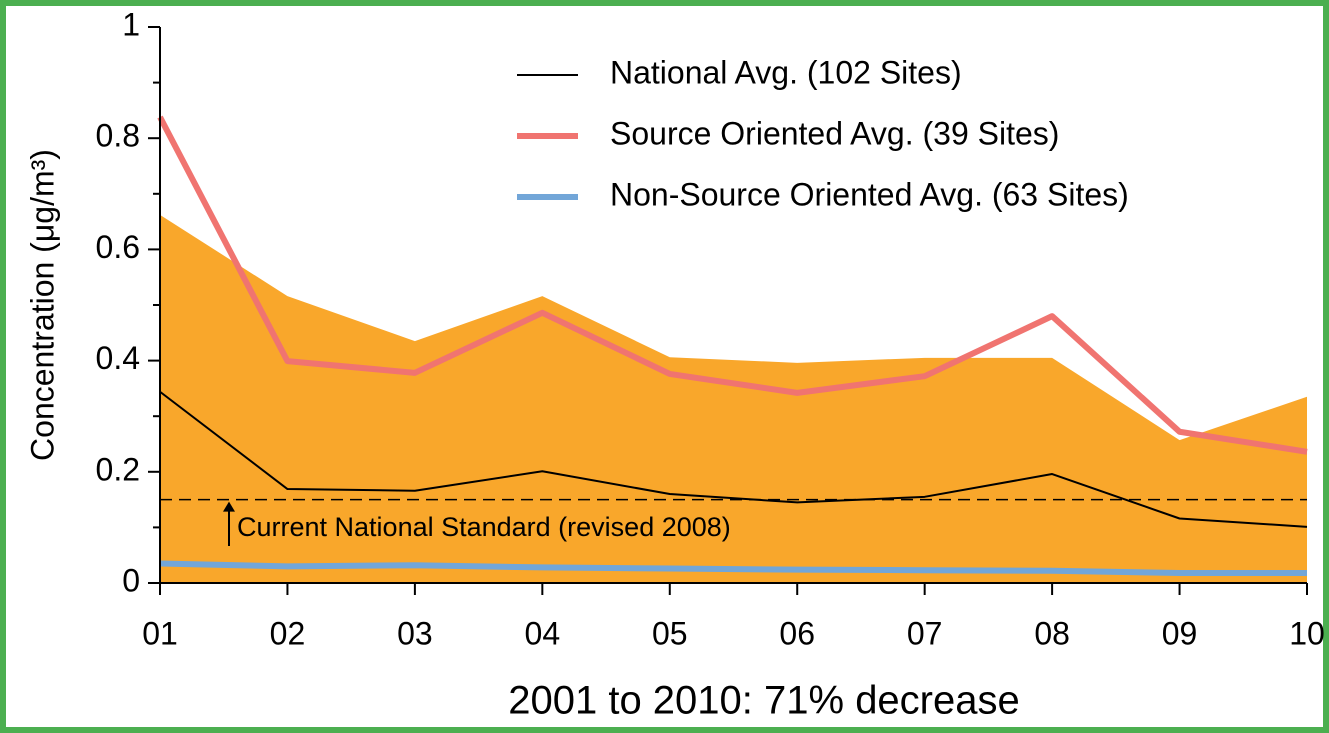 This screenshot has height=733, width=1329. What do you see at coordinates (797, 633) in the screenshot?
I see `x-tick-label: 06` at bounding box center [797, 633].